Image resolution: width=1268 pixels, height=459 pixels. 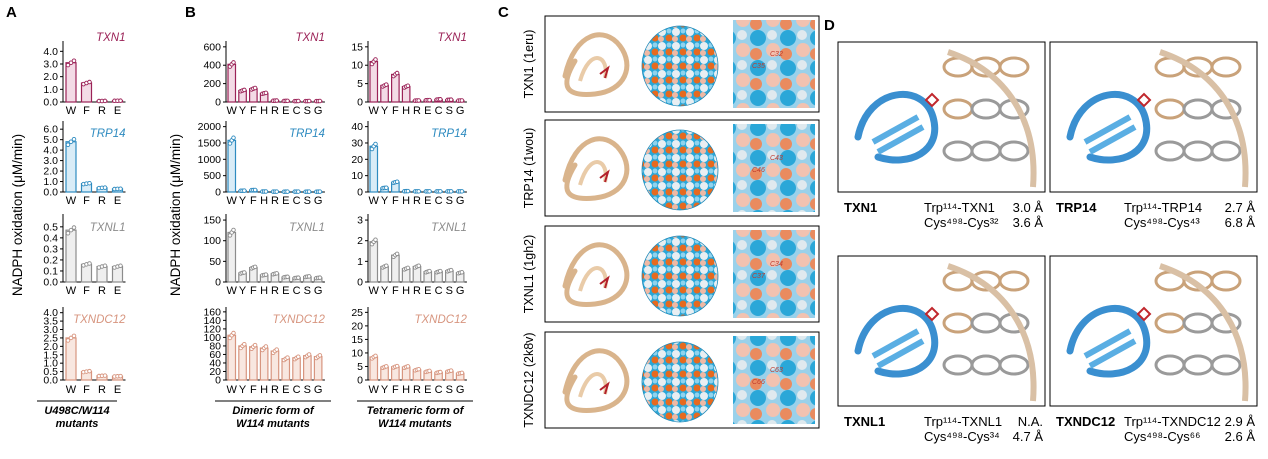 I want to click on subplot-txn1: 0 5 10 15 TXN1 W Y F H R E C S G, so click(x=409, y=74).